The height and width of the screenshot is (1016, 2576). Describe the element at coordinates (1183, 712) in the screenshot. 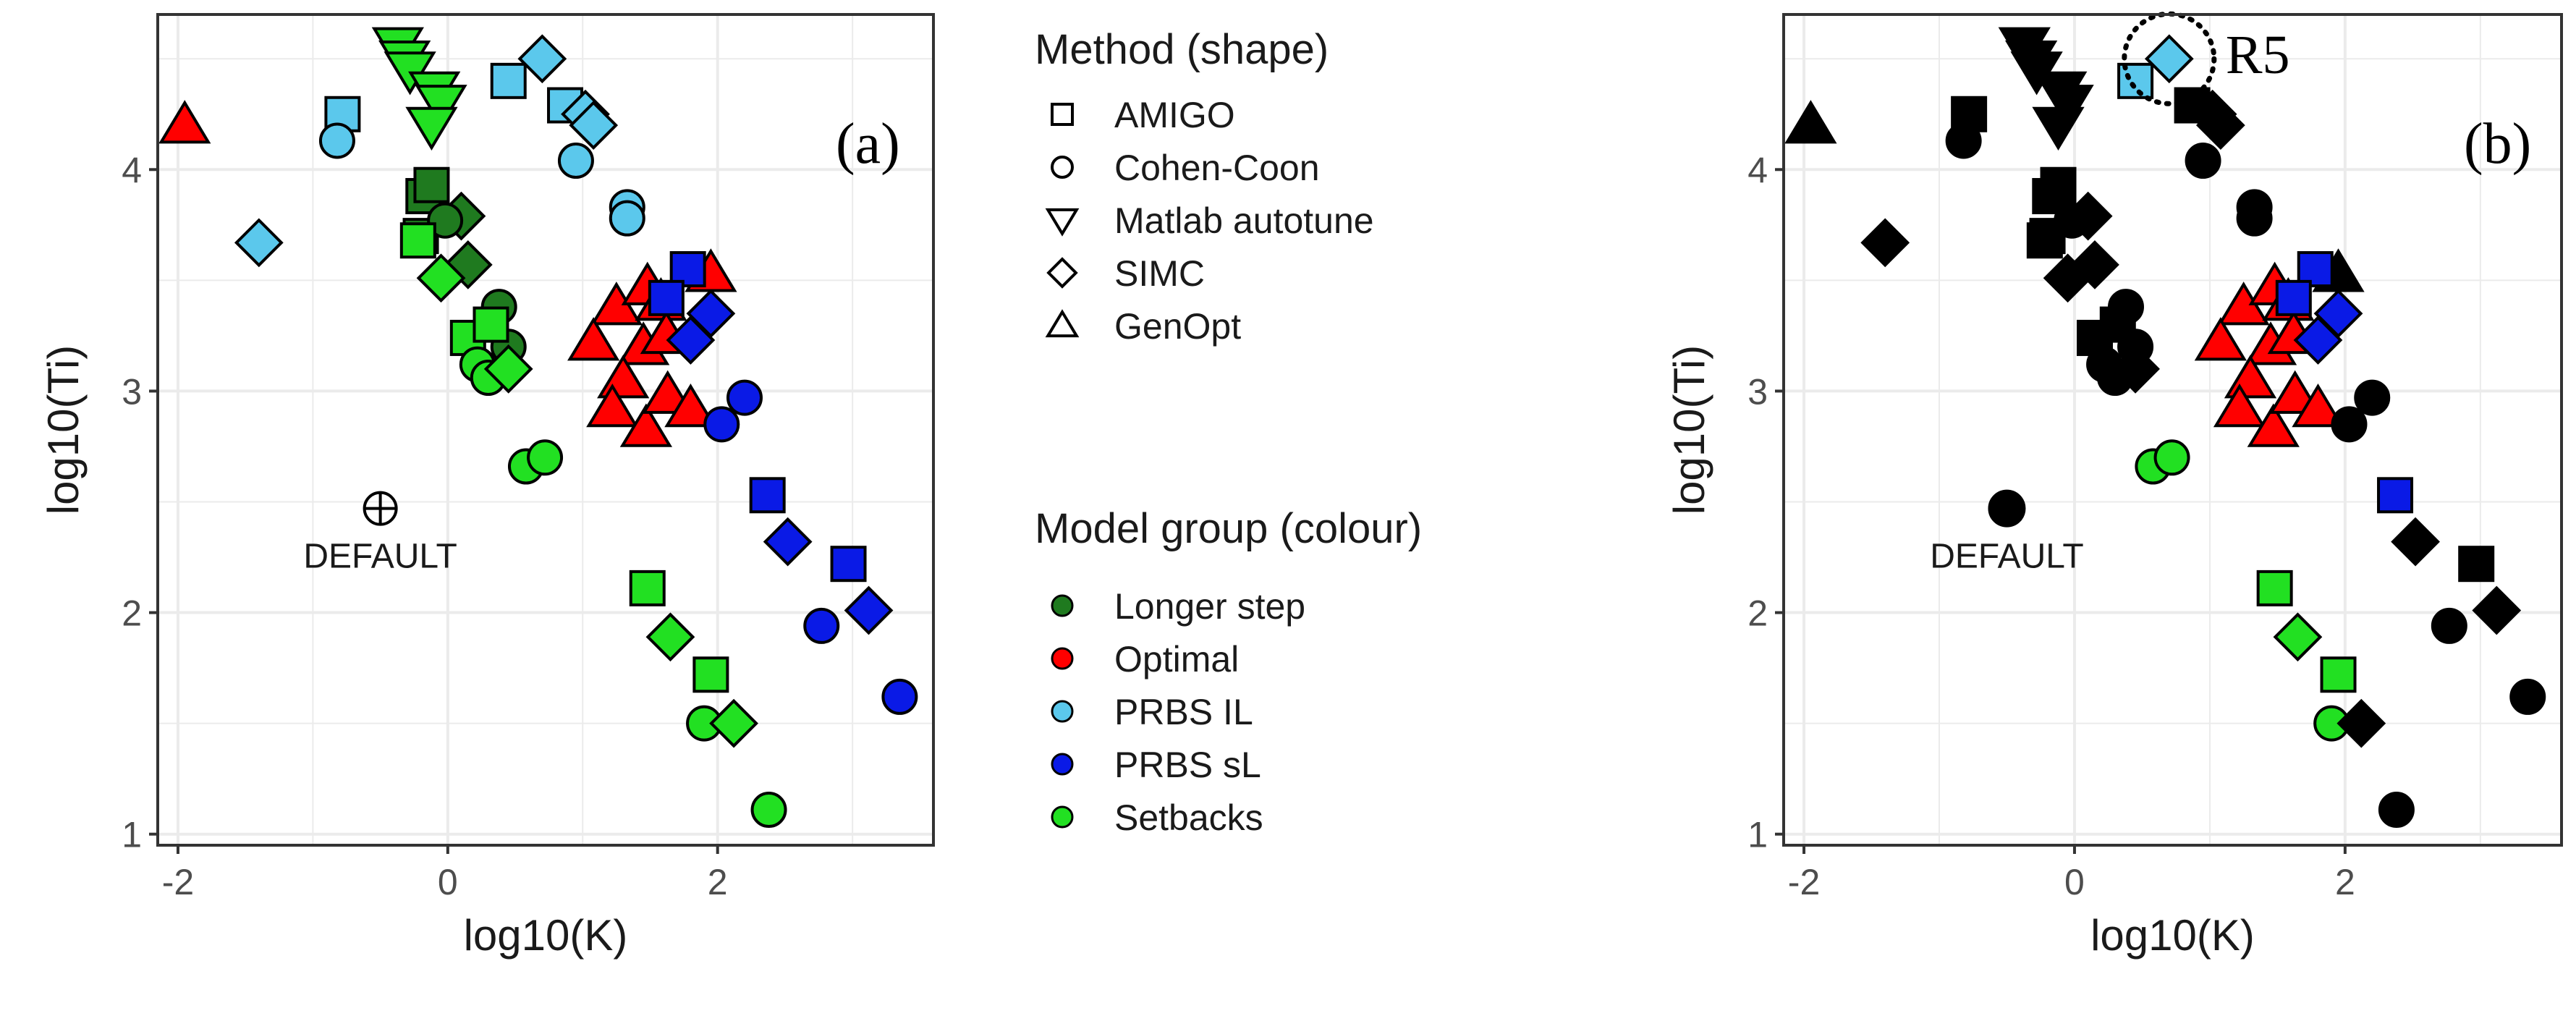

I see `legend-colour-label: PRBS IL` at that location.